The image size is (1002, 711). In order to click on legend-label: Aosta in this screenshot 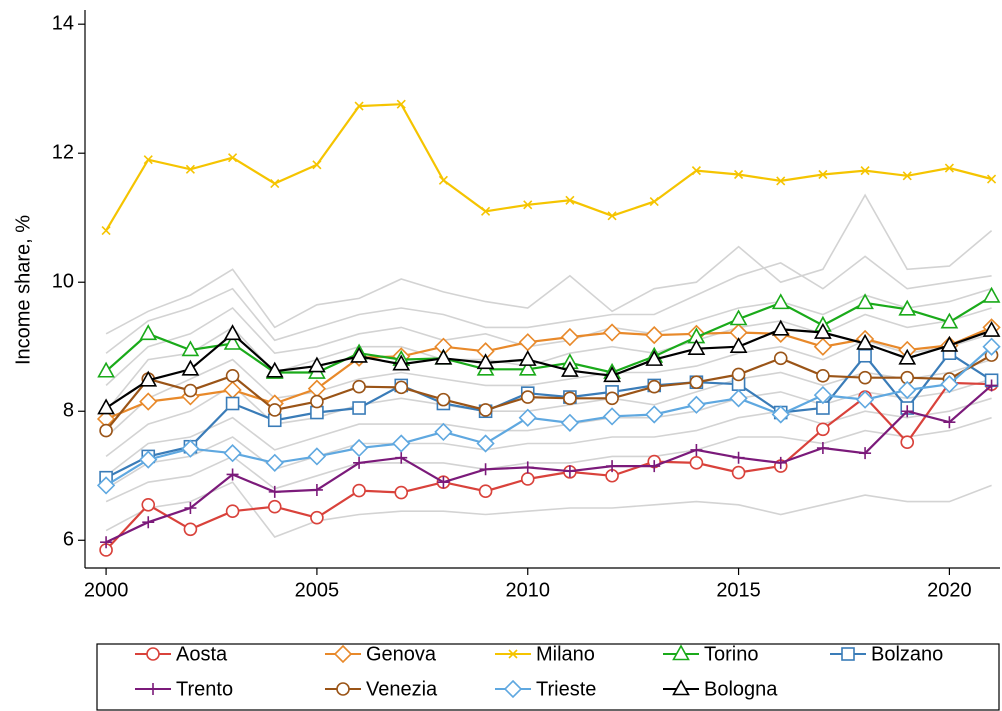, I will do `click(202, 654)`.